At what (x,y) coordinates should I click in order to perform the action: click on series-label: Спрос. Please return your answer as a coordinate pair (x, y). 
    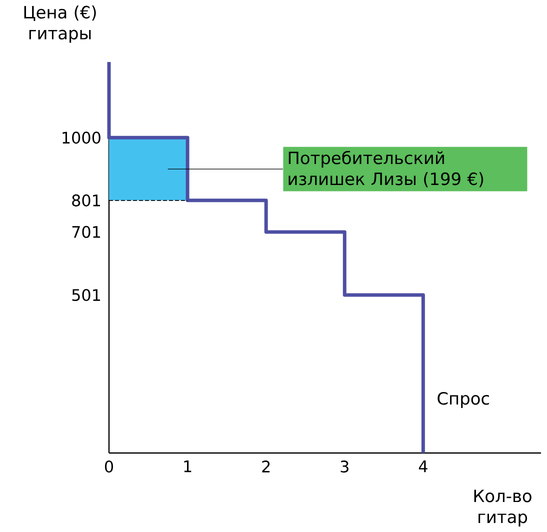
    Looking at the image, I should click on (463, 400).